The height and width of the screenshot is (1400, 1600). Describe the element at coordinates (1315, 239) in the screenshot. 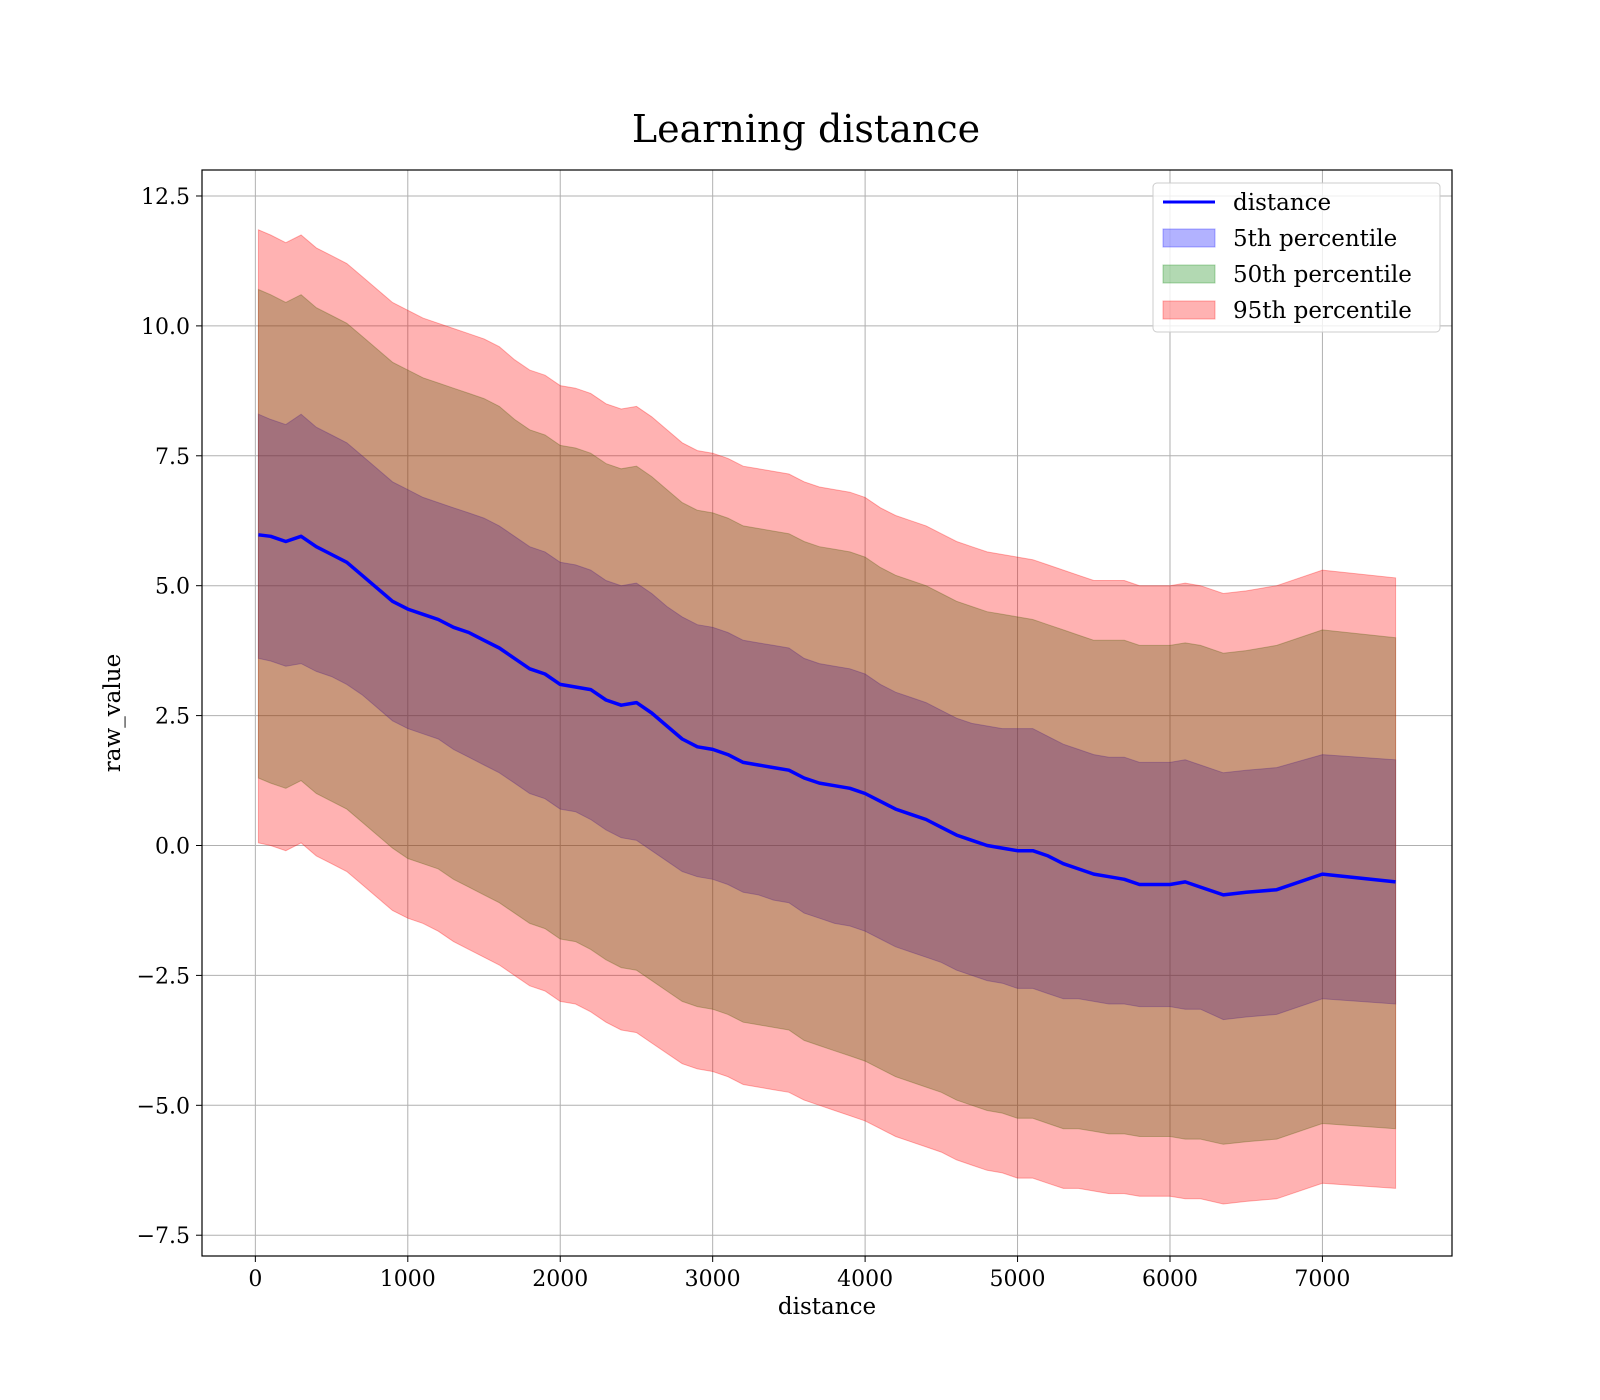

I see `legend-label-5th: 5th percentile` at that location.